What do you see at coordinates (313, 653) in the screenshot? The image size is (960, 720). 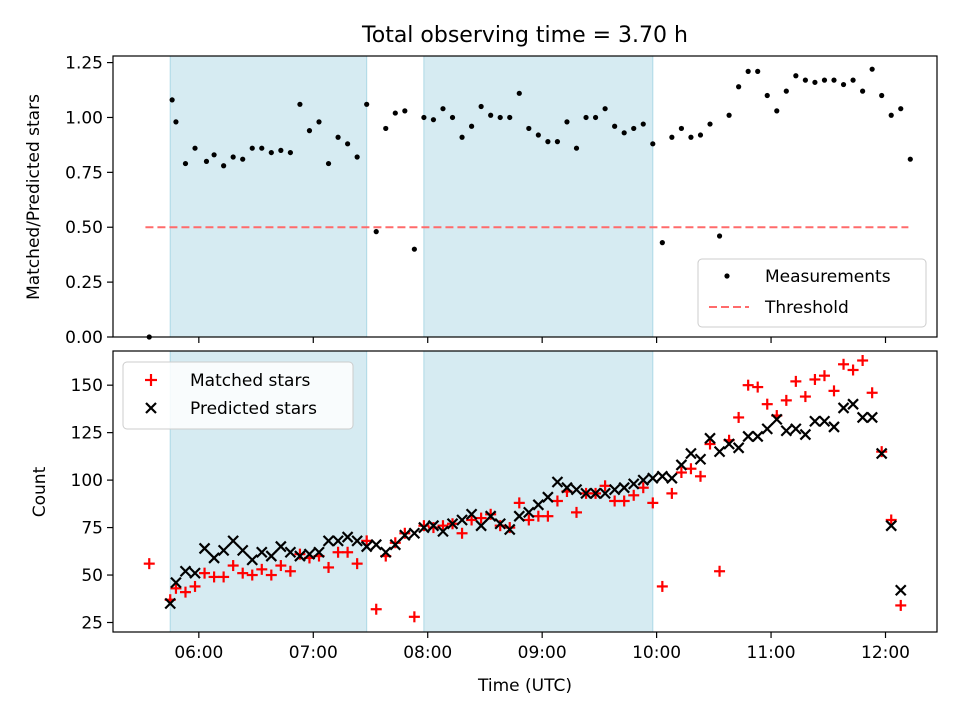 I see `x-tick-label: 07:00` at bounding box center [313, 653].